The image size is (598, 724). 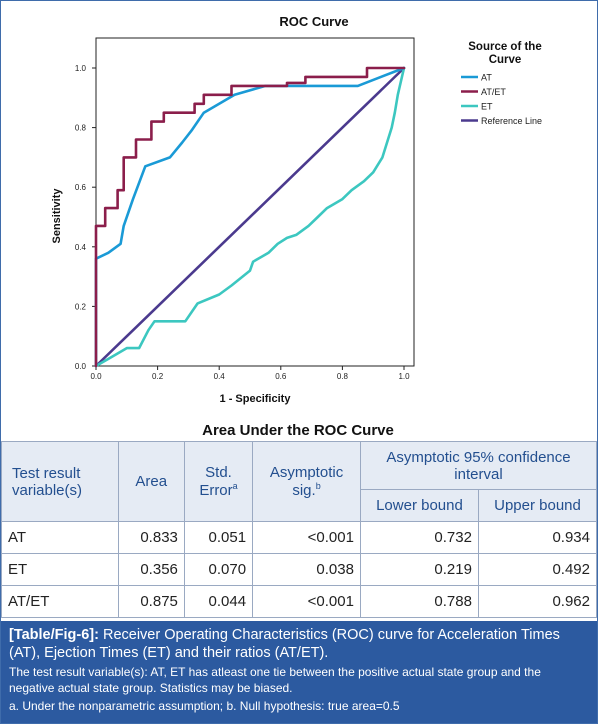 What do you see at coordinates (505, 60) in the screenshot?
I see `legend-title-line2: Curve` at bounding box center [505, 60].